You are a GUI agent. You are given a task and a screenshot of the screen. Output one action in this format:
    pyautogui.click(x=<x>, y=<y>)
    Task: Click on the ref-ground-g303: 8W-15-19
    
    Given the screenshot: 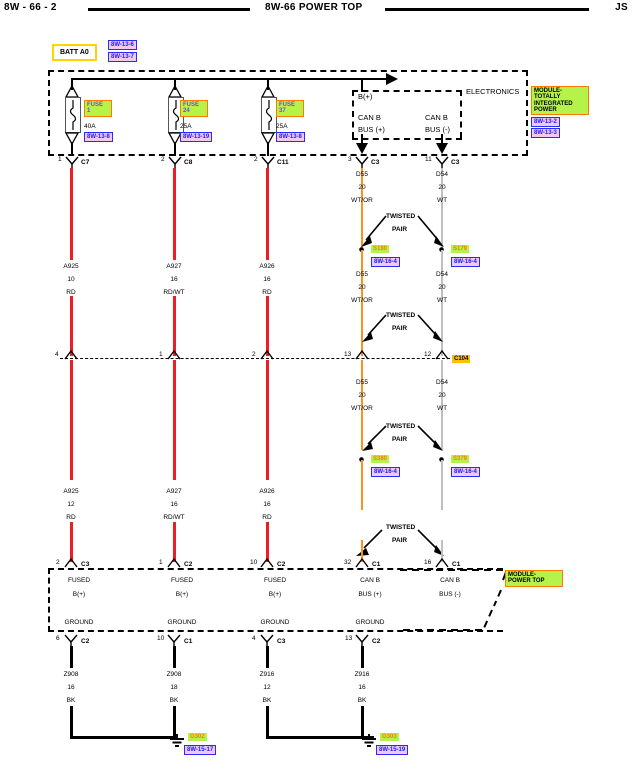 What is the action you would take?
    pyautogui.click(x=392, y=750)
    